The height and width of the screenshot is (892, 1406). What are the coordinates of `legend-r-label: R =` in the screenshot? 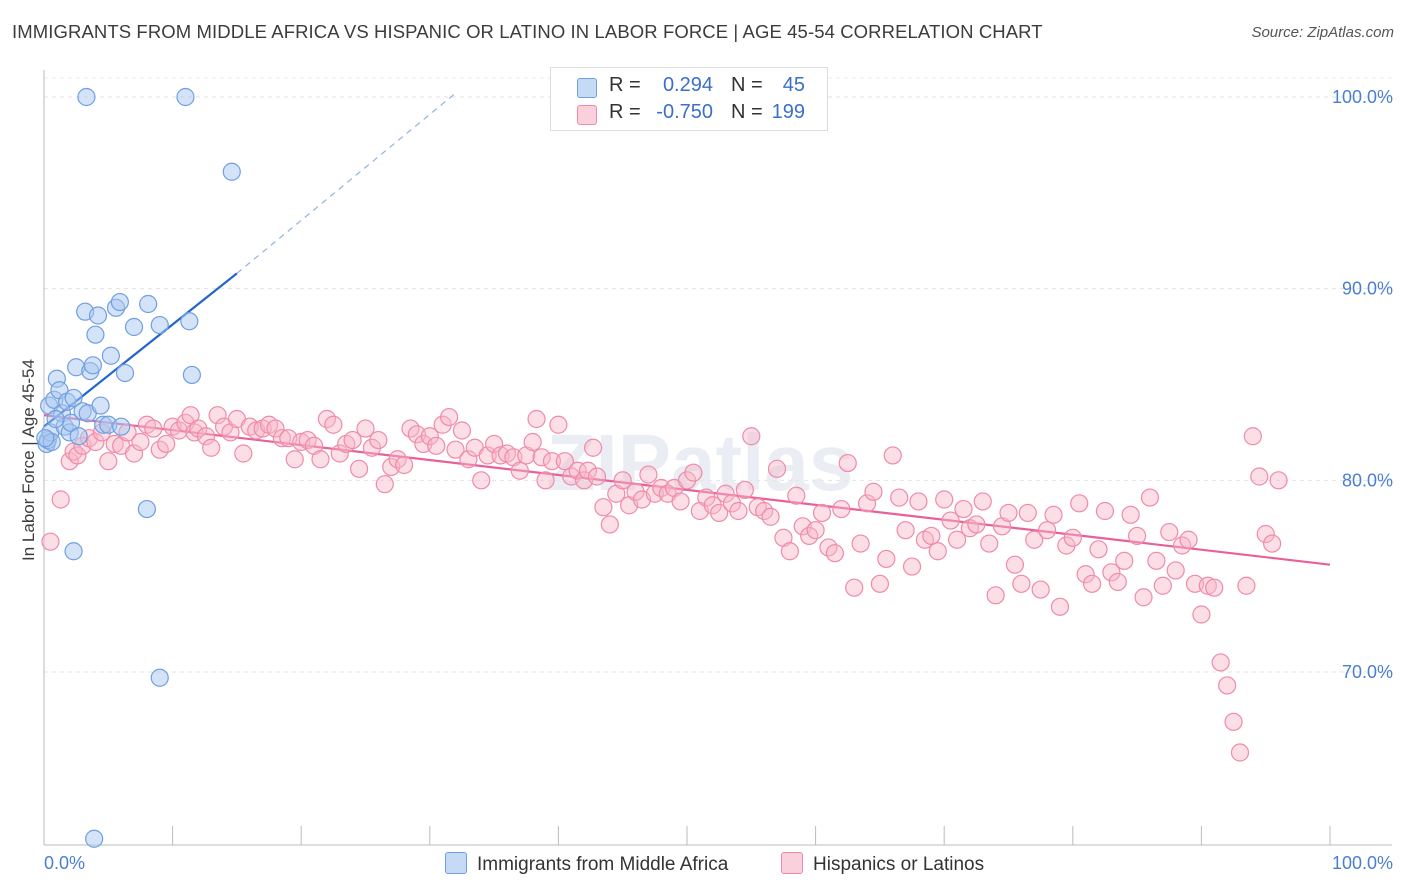 It's located at (625, 85).